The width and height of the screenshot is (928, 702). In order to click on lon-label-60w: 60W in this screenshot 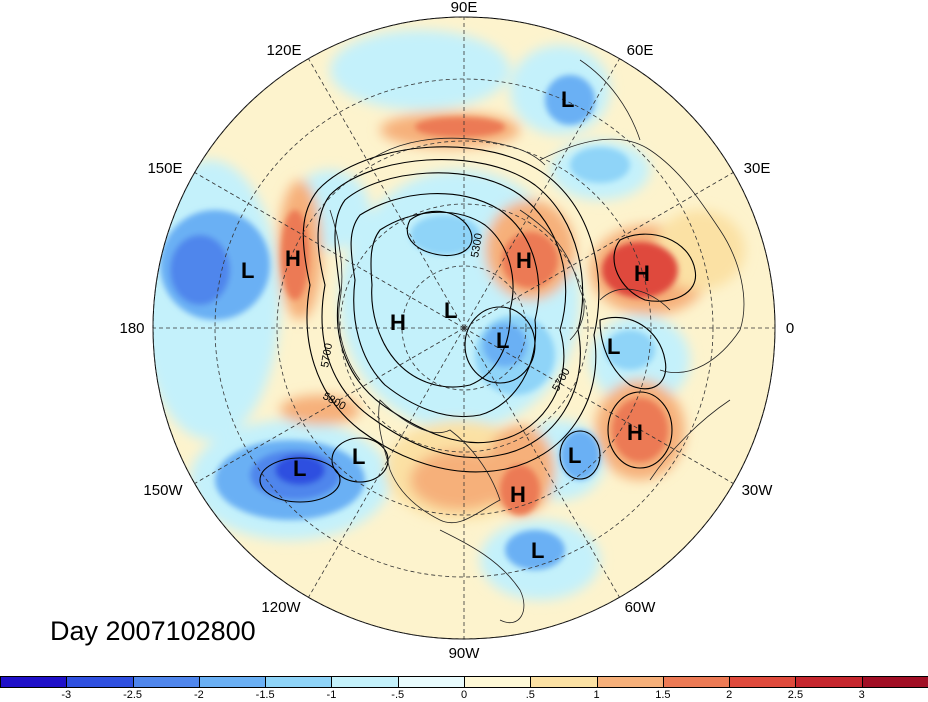, I will do `click(641, 607)`.